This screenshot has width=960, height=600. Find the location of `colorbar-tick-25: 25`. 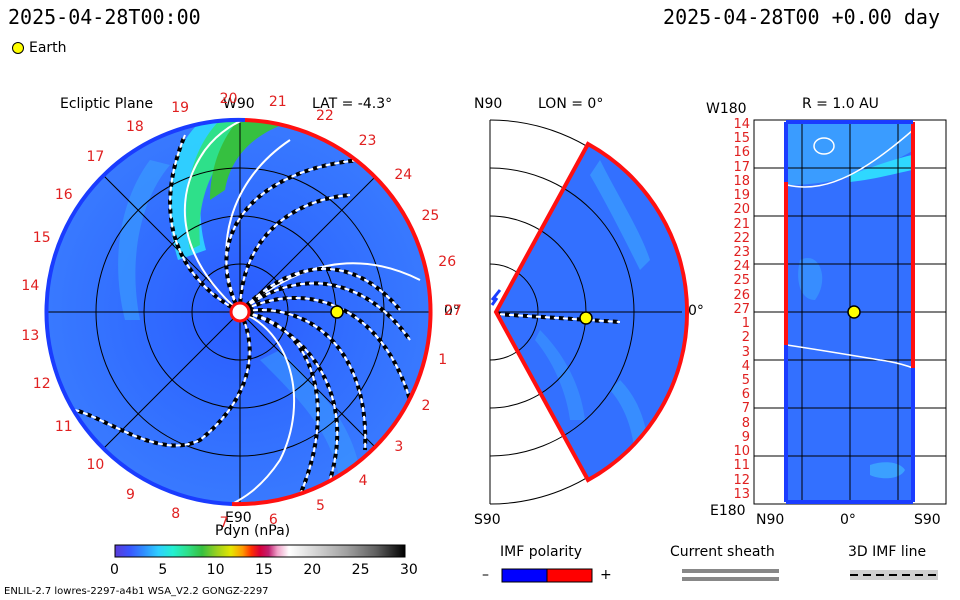

colorbar-tick-25: 25 is located at coordinates (360, 570).